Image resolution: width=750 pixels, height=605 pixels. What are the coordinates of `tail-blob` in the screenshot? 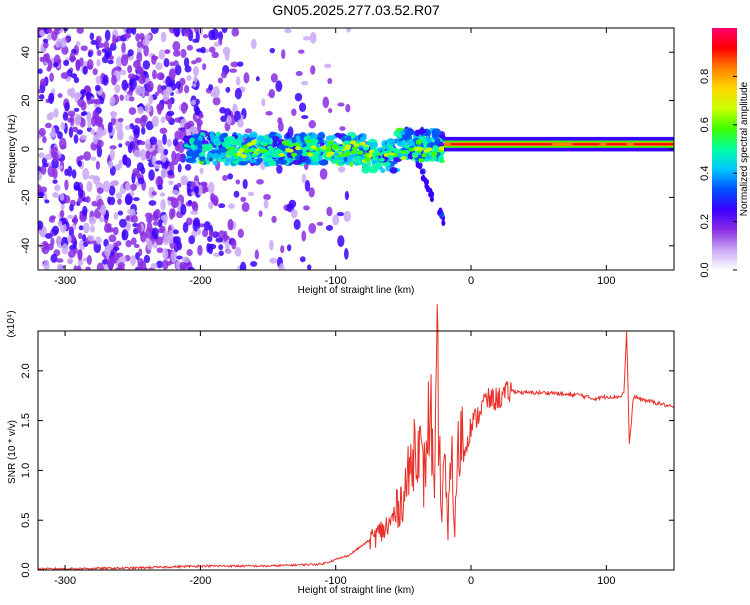 It's located at (421, 171).